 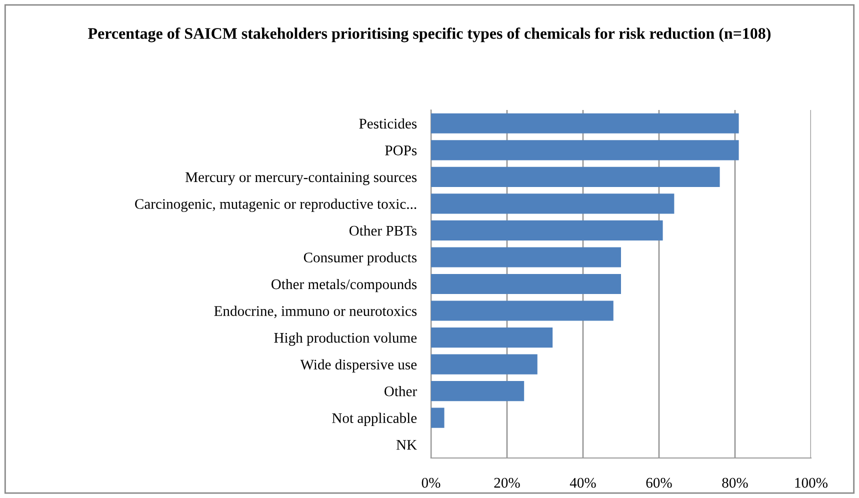 I want to click on x-tick-label: 20%, so click(x=507, y=483).